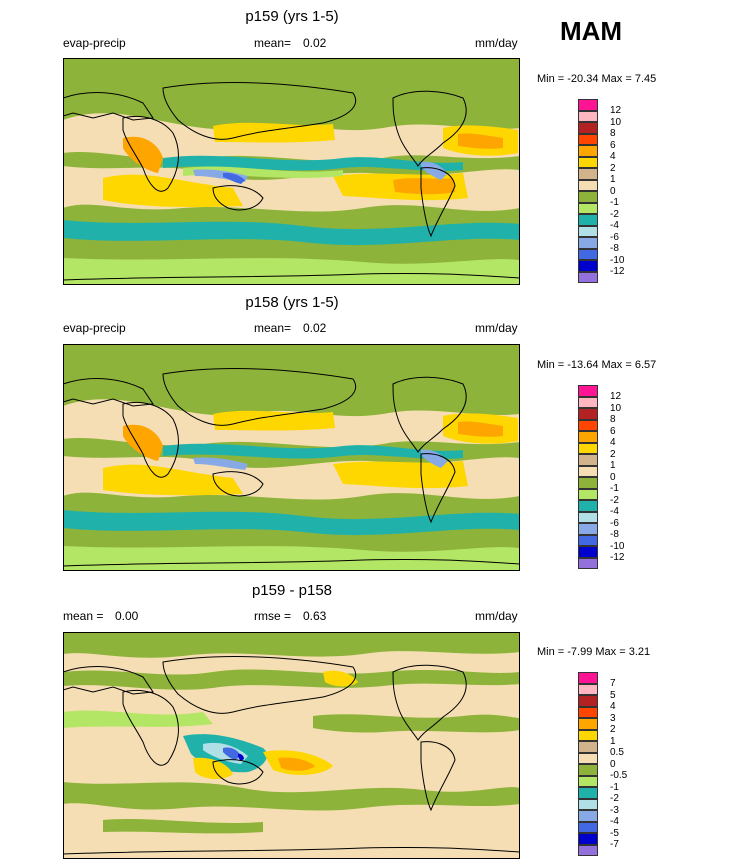 The width and height of the screenshot is (732, 865). Describe the element at coordinates (292, 590) in the screenshot. I see `panel-3-title: p159 - p158` at that location.